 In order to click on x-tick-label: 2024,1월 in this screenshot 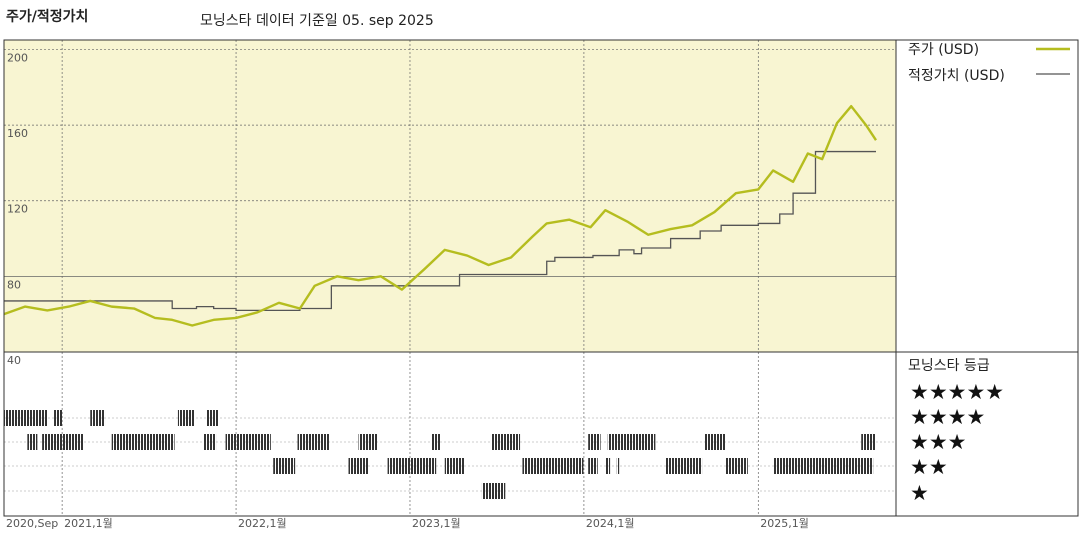, I will do `click(610, 523)`.